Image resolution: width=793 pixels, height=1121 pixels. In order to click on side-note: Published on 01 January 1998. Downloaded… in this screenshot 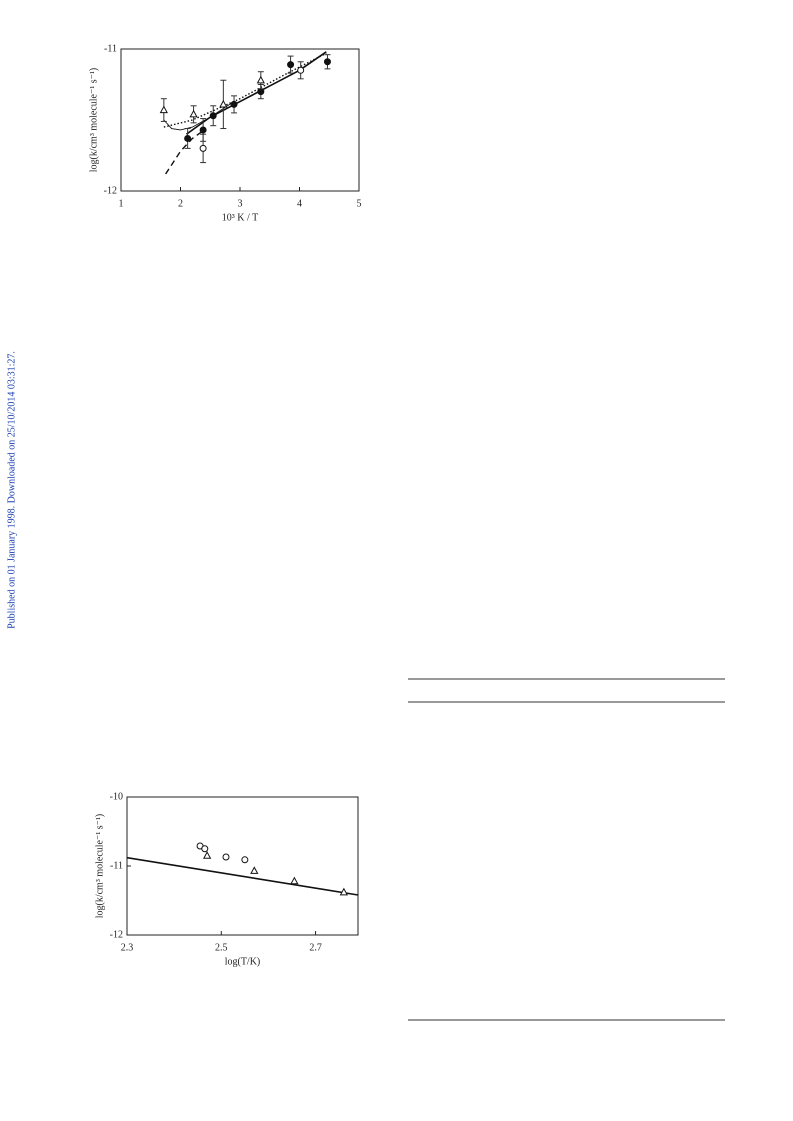, I will do `click(11, 490)`.